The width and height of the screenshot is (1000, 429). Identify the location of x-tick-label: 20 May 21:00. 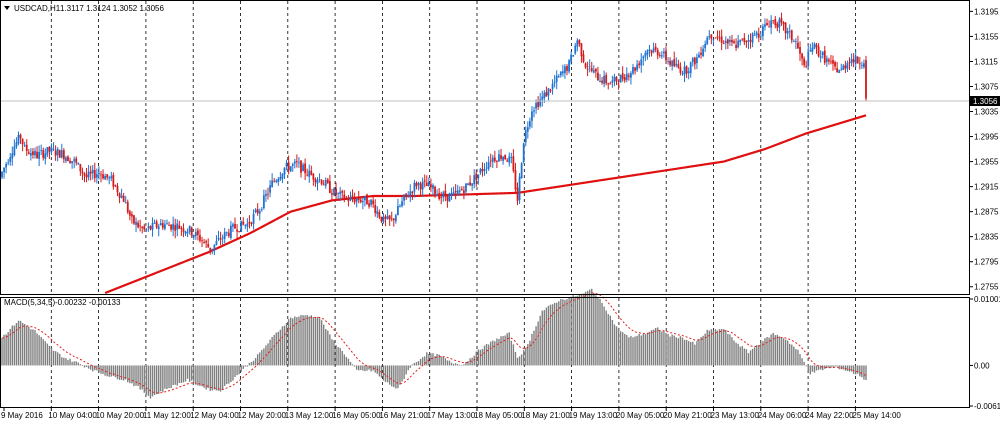
(687, 415).